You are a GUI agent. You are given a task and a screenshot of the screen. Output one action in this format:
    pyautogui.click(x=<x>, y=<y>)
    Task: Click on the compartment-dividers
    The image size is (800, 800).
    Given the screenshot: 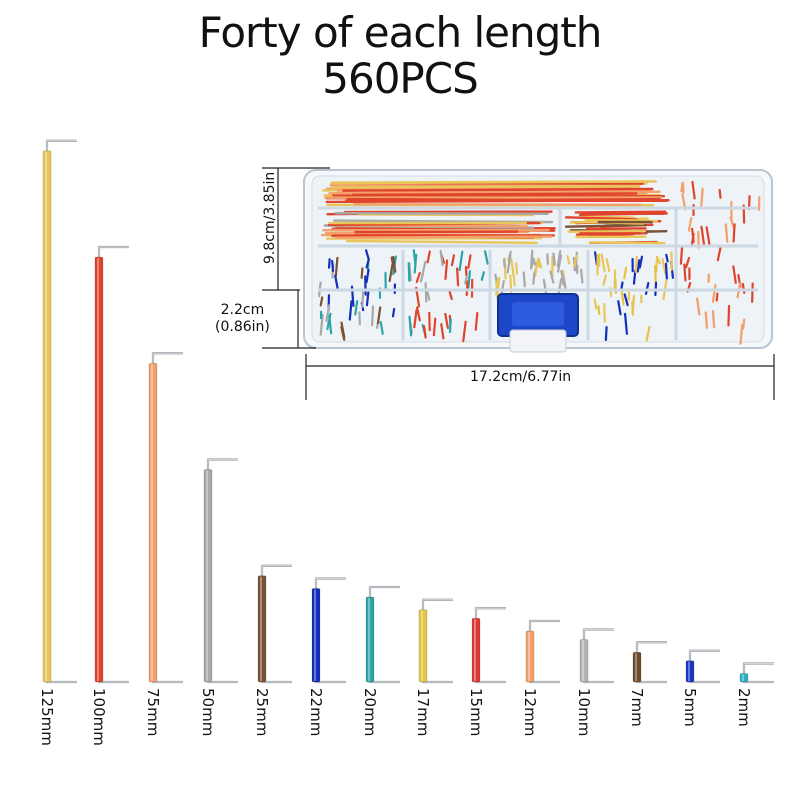 What is the action you would take?
    pyautogui.click(x=538, y=273)
    